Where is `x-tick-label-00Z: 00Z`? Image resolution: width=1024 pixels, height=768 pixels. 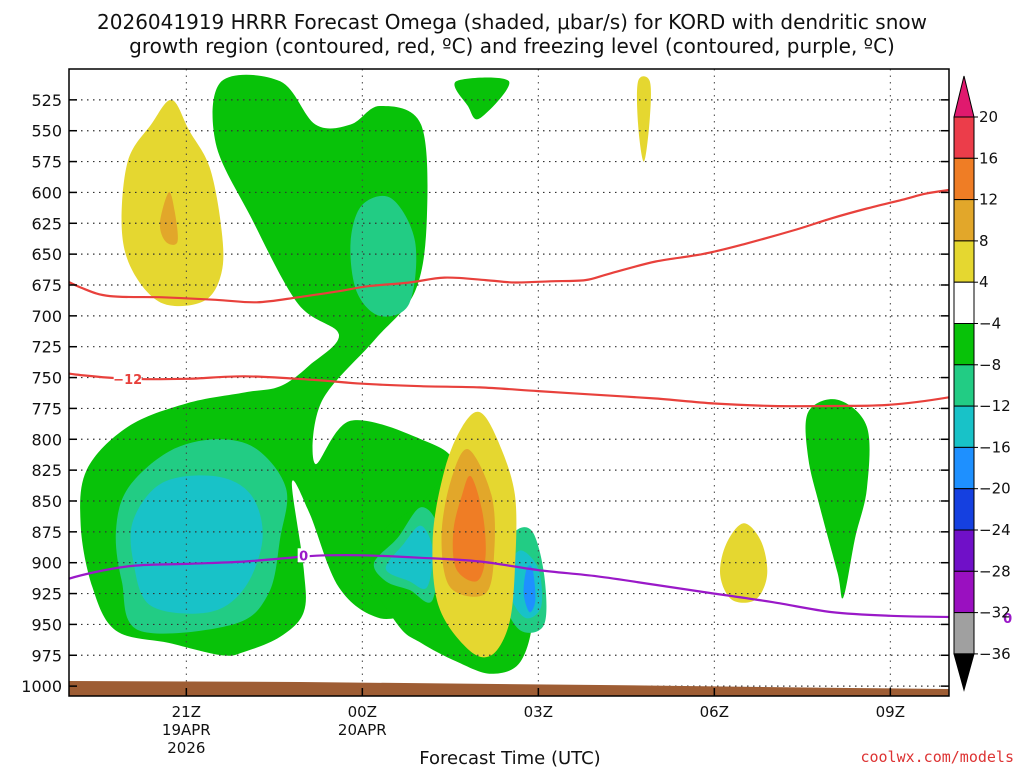 x-tick-label-00Z: 00Z is located at coordinates (362, 712).